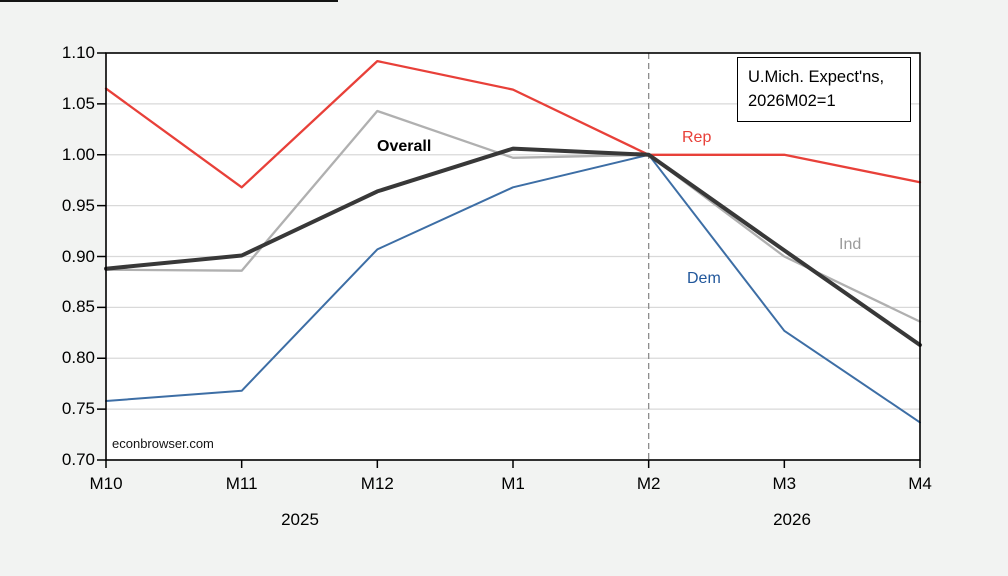  Describe the element at coordinates (850, 244) in the screenshot. I see `series-label-ind: Ind` at that location.